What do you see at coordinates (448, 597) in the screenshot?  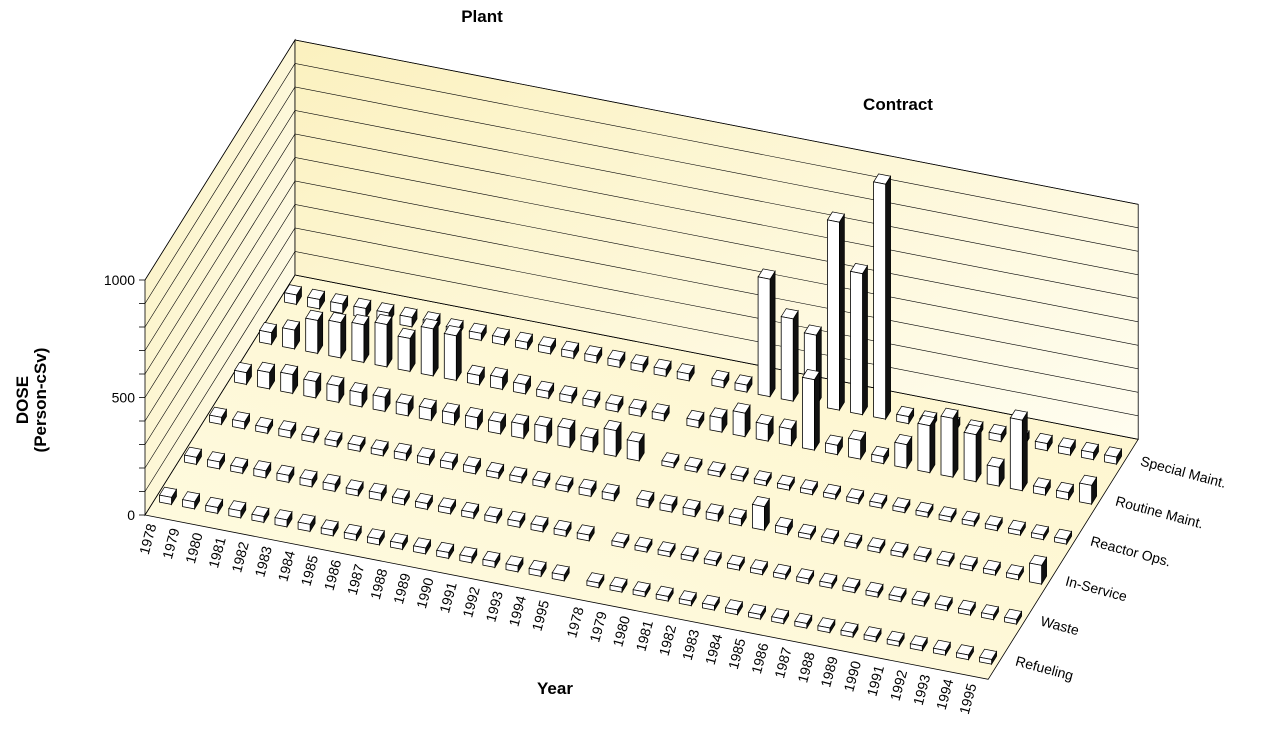 I see `x-tick-label: 1991` at bounding box center [448, 597].